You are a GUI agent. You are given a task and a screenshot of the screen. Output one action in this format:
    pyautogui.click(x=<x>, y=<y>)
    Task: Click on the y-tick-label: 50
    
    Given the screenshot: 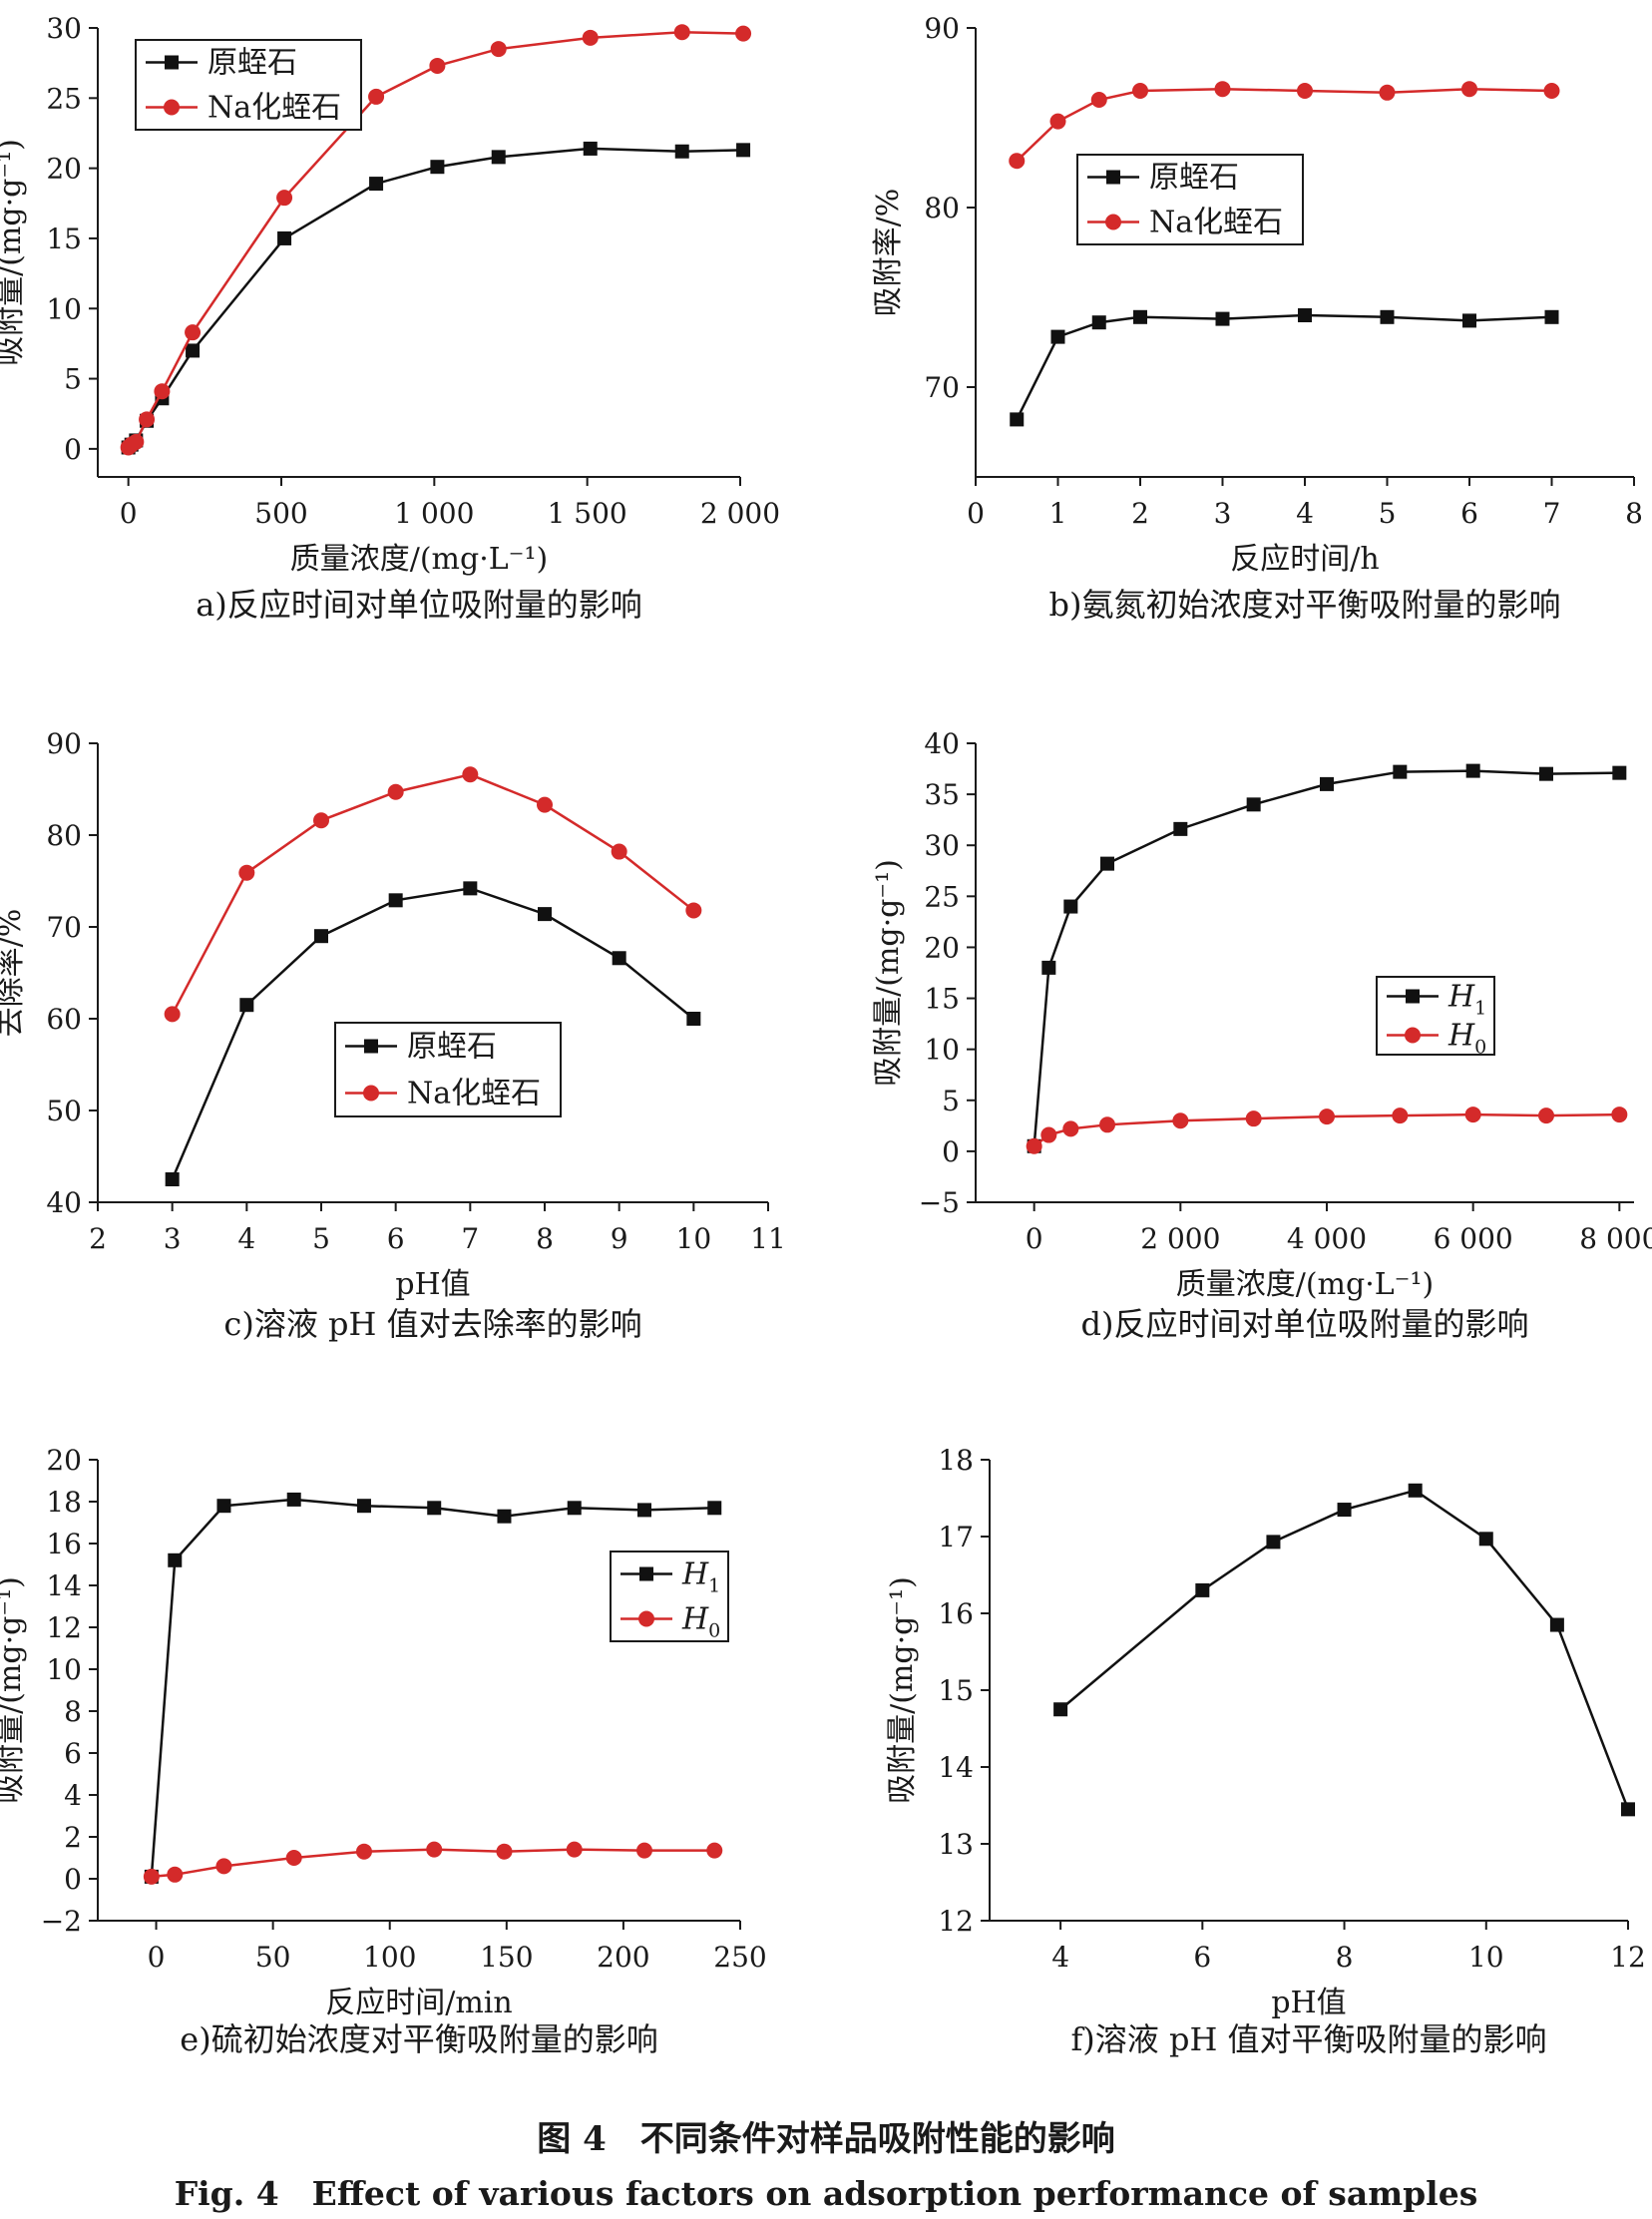 What is the action you would take?
    pyautogui.click(x=64, y=1111)
    